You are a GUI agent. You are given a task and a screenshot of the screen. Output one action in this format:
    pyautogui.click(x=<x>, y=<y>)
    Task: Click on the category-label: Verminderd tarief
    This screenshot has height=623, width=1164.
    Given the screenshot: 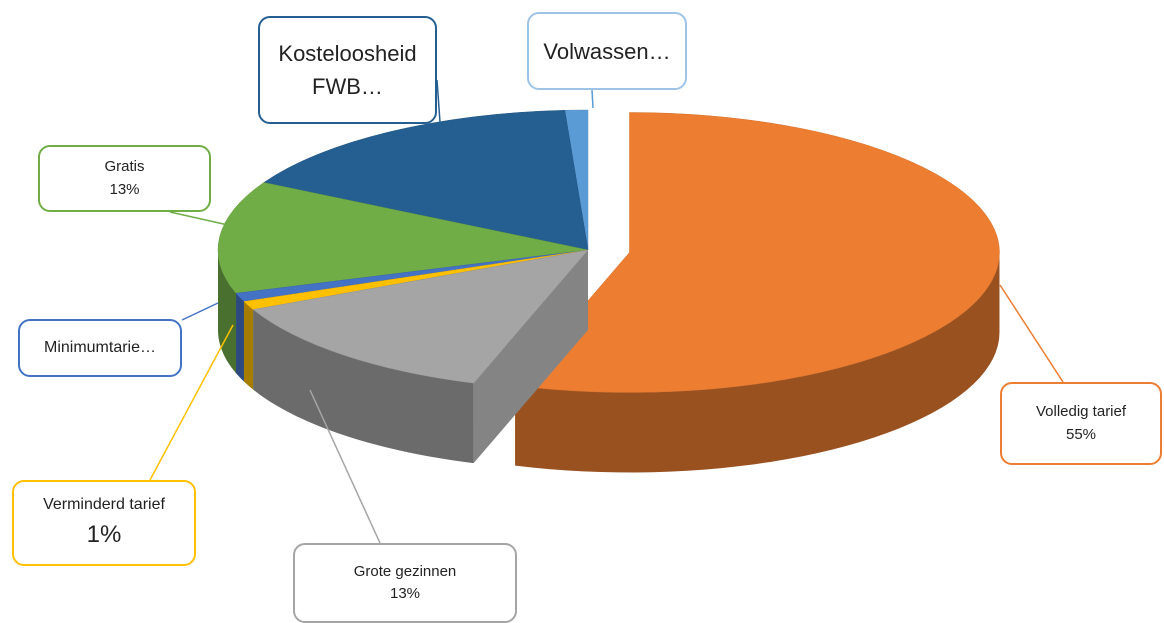 What is the action you would take?
    pyautogui.click(x=104, y=504)
    